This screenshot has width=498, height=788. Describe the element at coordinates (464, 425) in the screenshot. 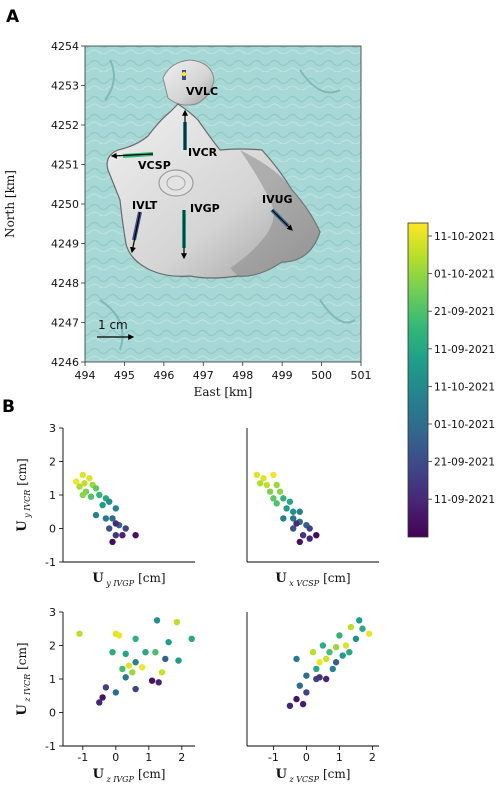

I see `colorbar-tick-label: 01-10-2021` at that location.